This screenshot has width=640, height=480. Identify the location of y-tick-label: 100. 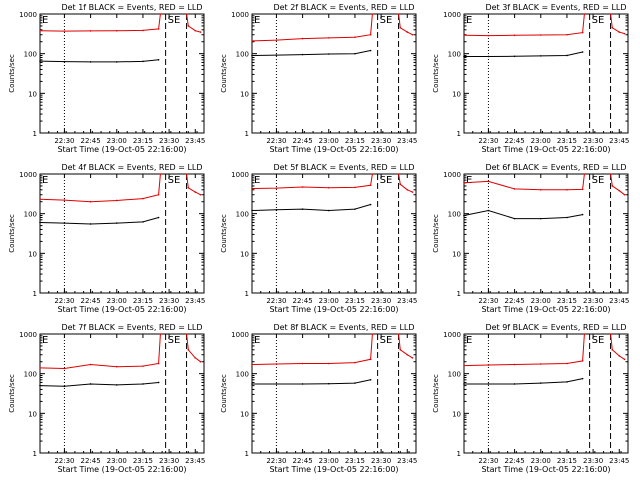
(454, 55).